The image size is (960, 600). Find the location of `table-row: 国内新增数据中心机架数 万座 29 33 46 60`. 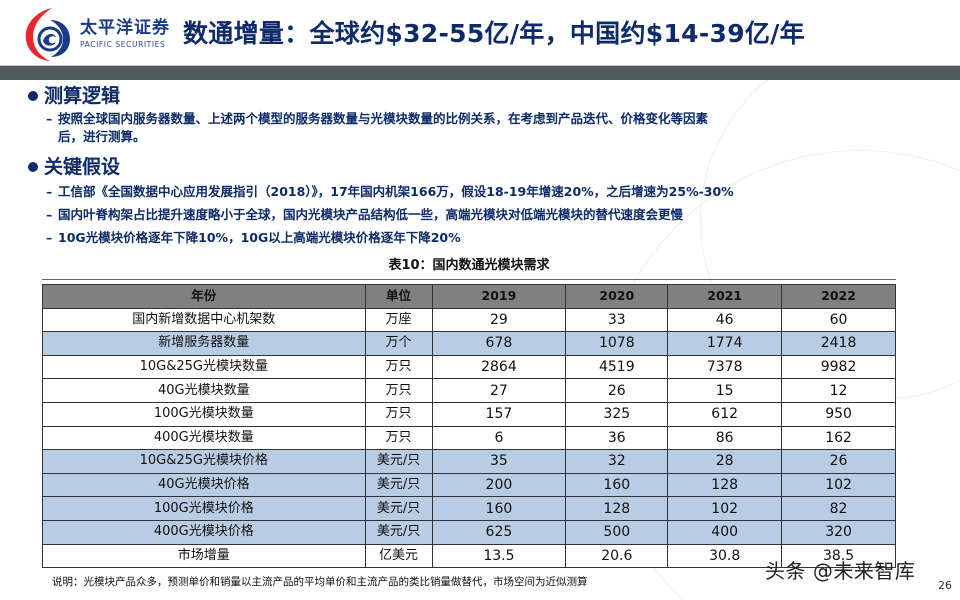

table-row: 国内新增数据中心机架数 万座 29 33 46 60 is located at coordinates (469, 320).